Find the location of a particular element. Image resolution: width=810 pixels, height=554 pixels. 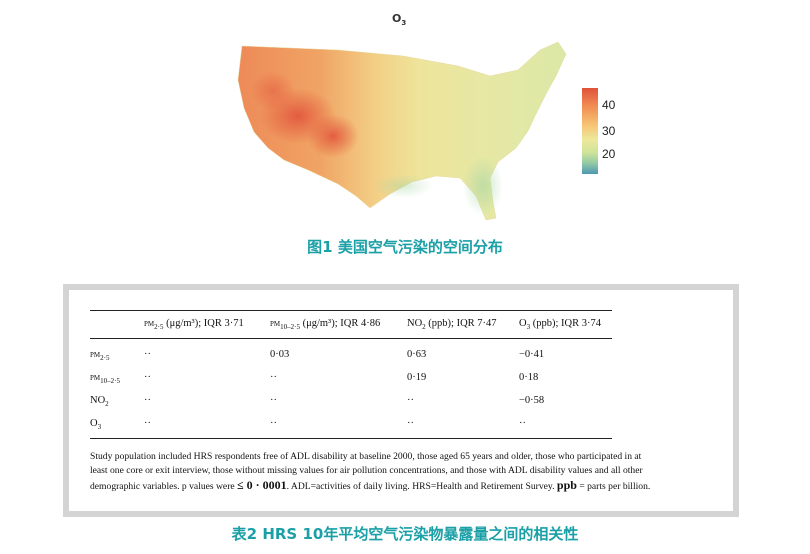

col-header: O3 (ppb); IQR 3·74 is located at coordinates (560, 325).